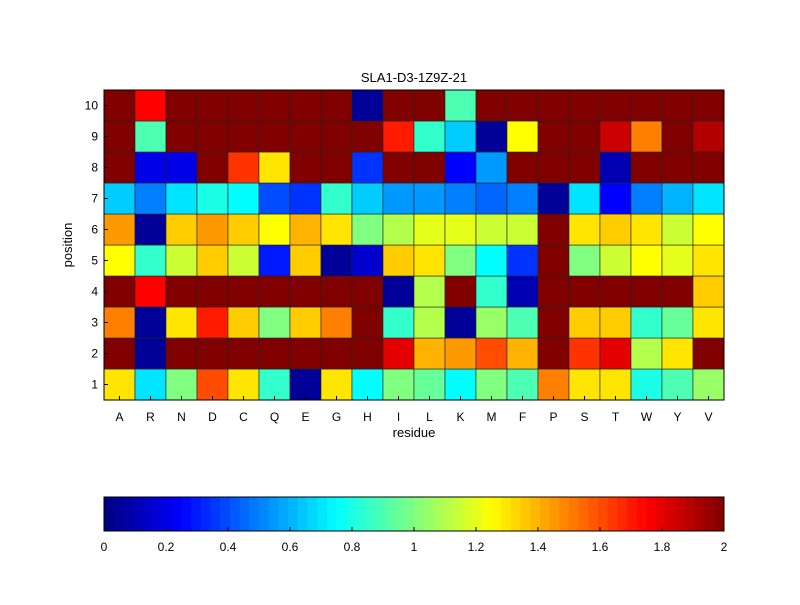 The height and width of the screenshot is (605, 800). I want to click on y-tick-label: 3, so click(94, 323).